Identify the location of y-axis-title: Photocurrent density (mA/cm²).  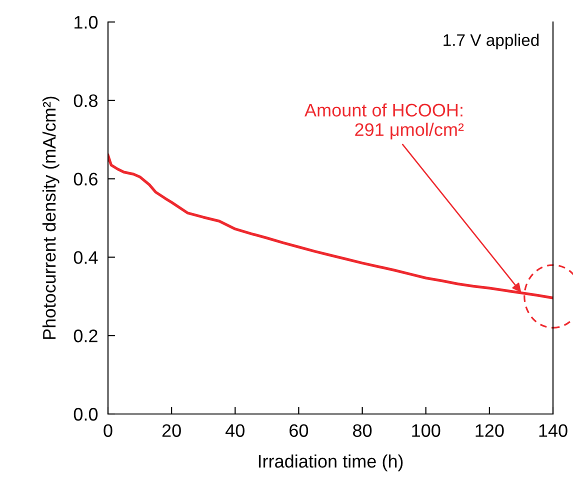
(51, 217).